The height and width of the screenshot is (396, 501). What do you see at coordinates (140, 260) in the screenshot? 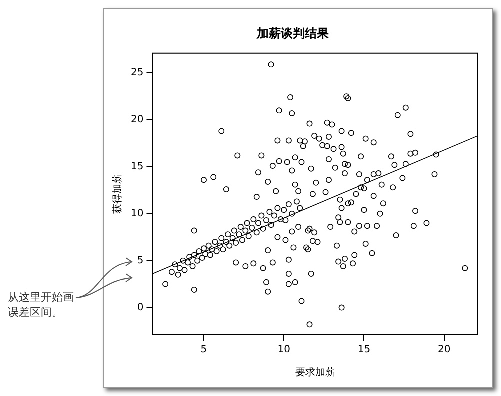
I see `y-tick-label: 5` at bounding box center [140, 260].